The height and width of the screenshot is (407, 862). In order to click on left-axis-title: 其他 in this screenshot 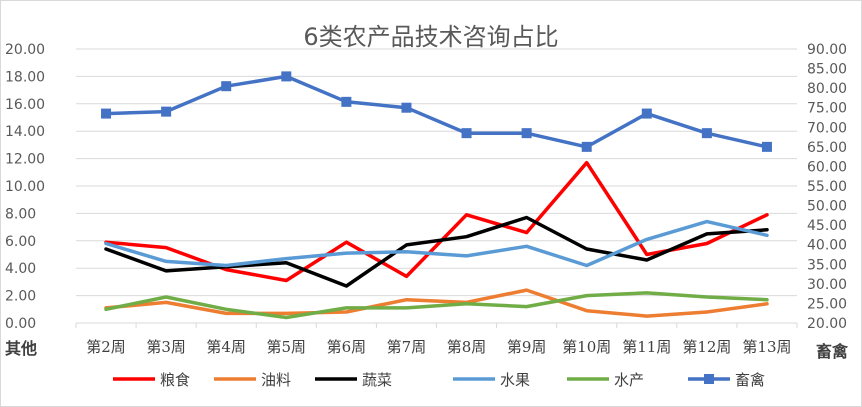, I will do `click(21, 348)`.